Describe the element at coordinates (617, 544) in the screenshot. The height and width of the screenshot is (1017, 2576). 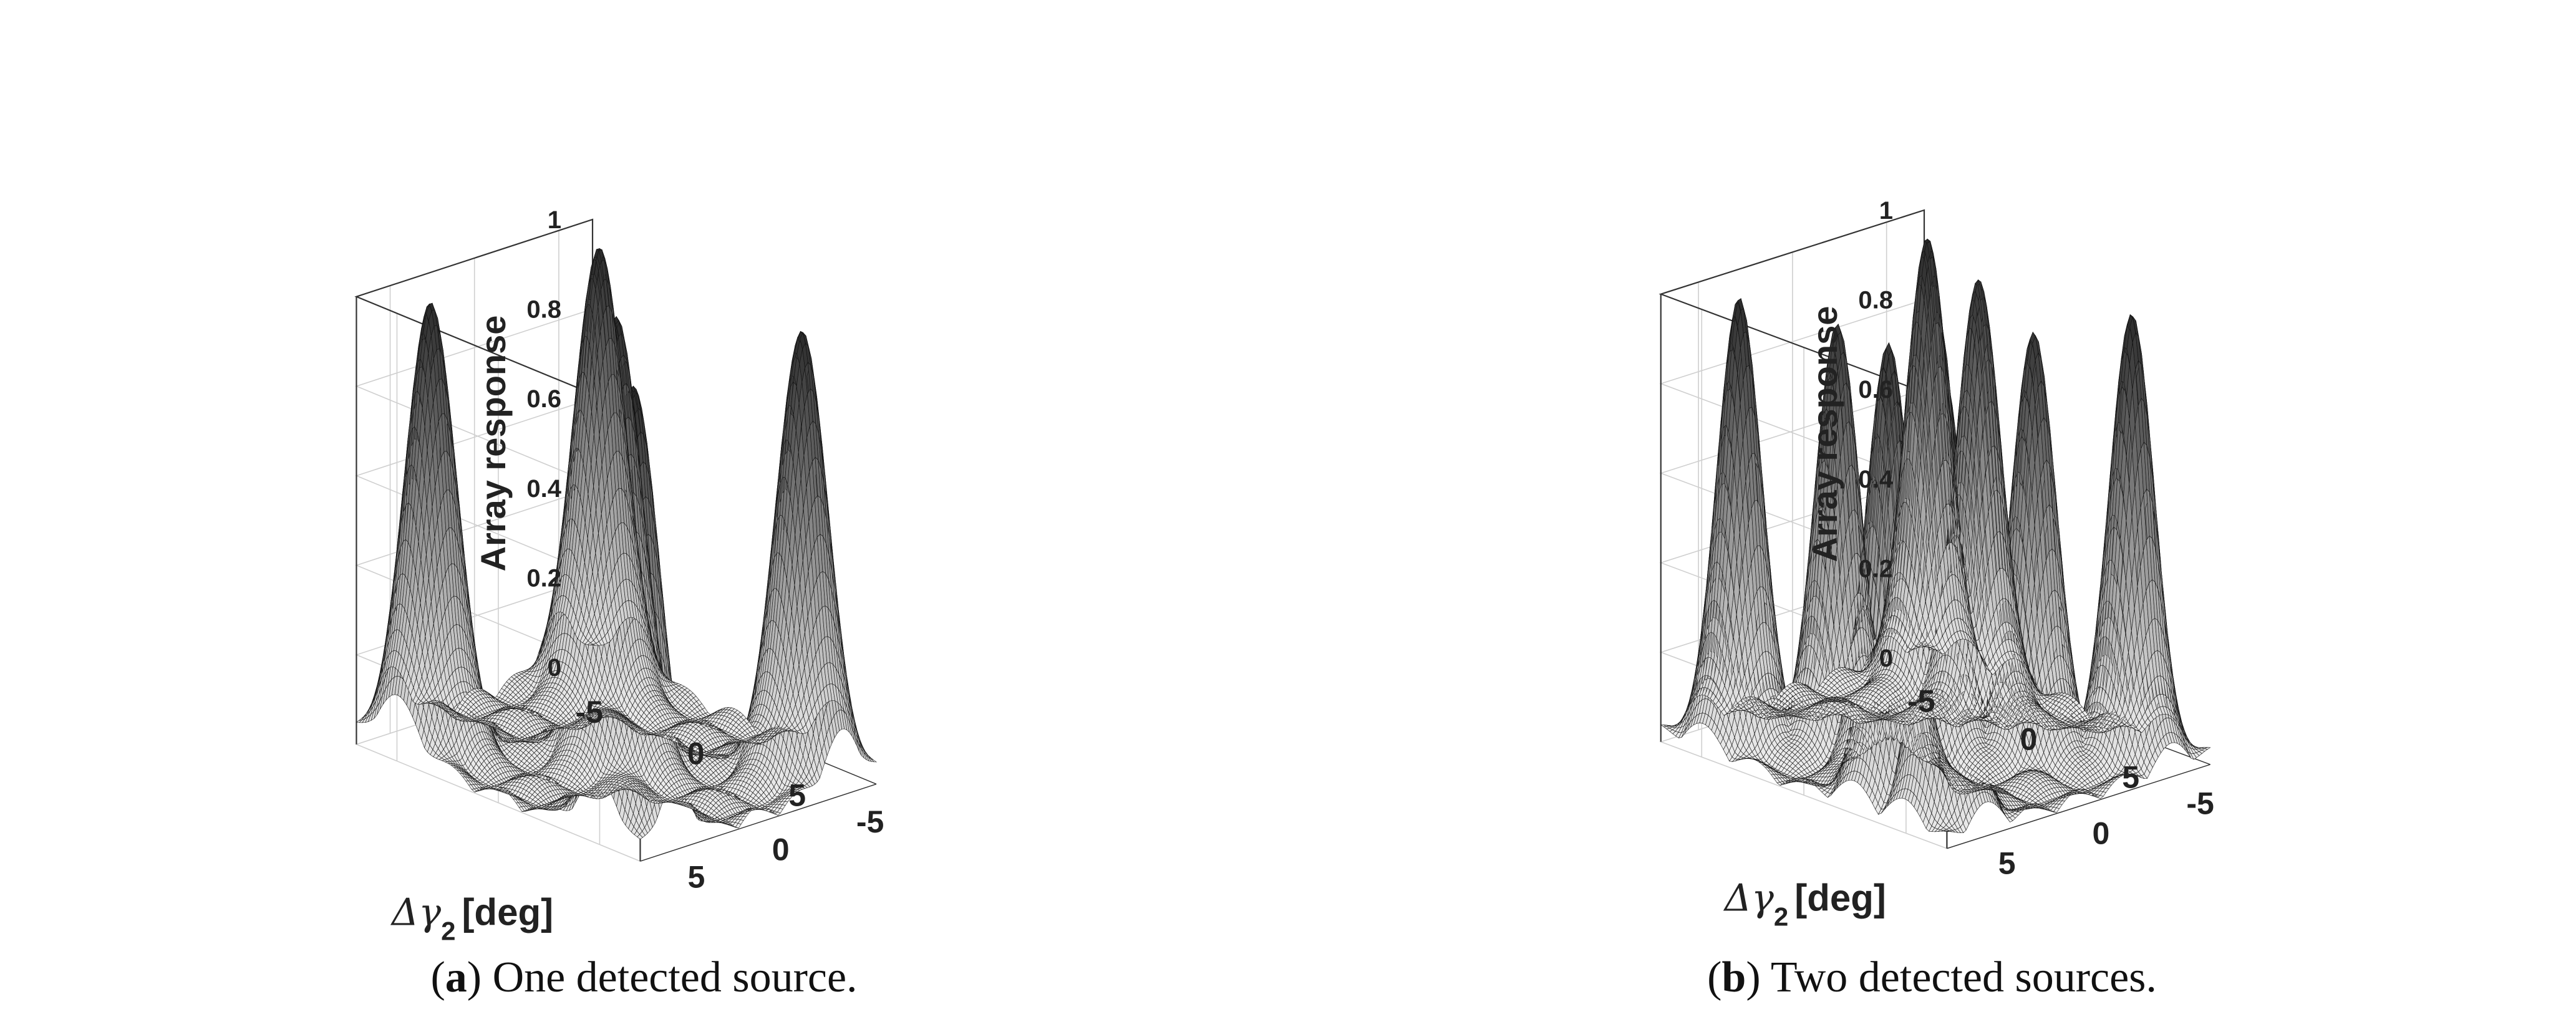
I see `surface-mesh` at that location.